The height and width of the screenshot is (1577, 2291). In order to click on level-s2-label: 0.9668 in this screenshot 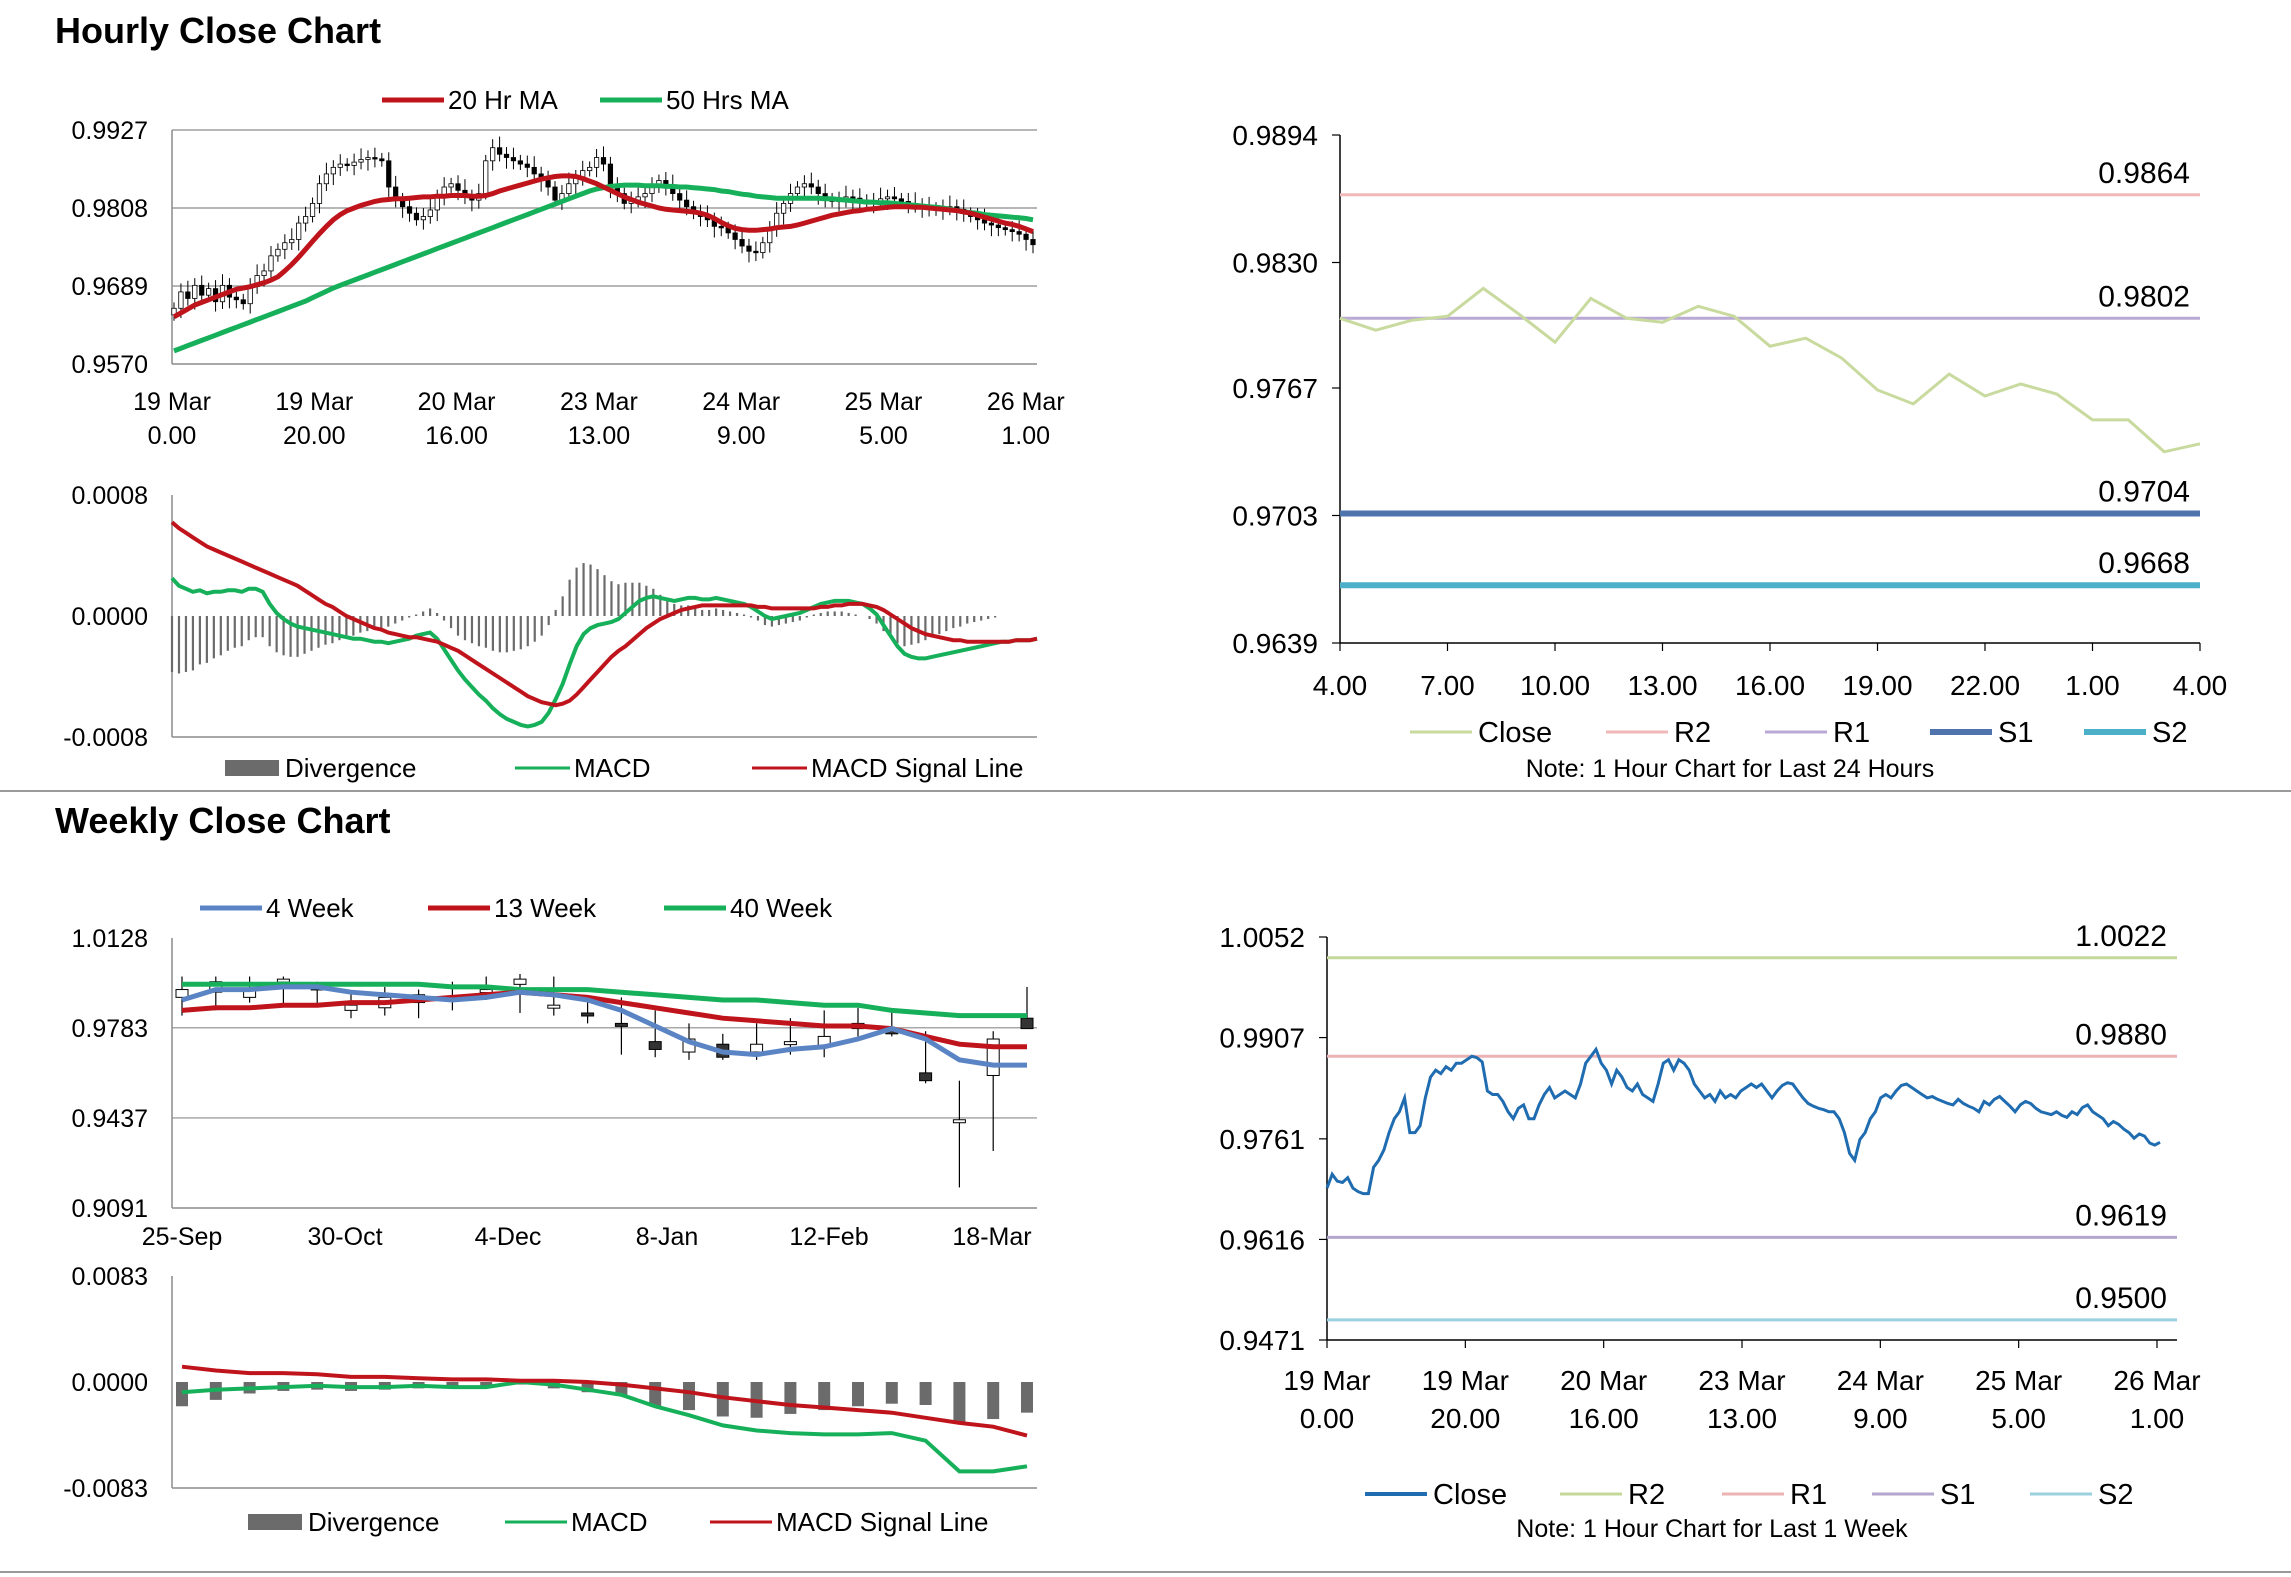, I will do `click(2144, 563)`.